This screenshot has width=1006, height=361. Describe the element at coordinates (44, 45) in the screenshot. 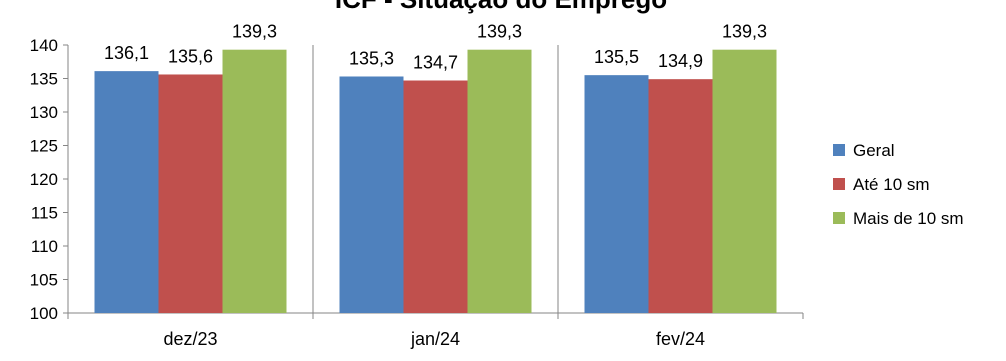

I see `y-tick-label: 140` at that location.